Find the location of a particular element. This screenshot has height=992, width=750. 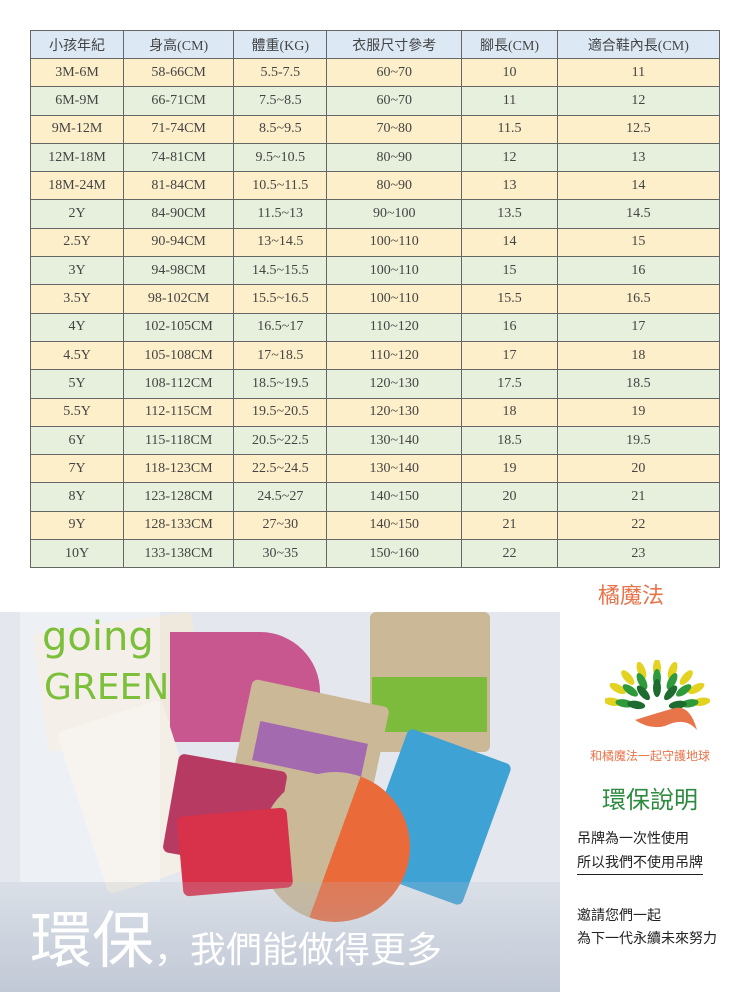

table-cell: 3Y is located at coordinates (77, 271).